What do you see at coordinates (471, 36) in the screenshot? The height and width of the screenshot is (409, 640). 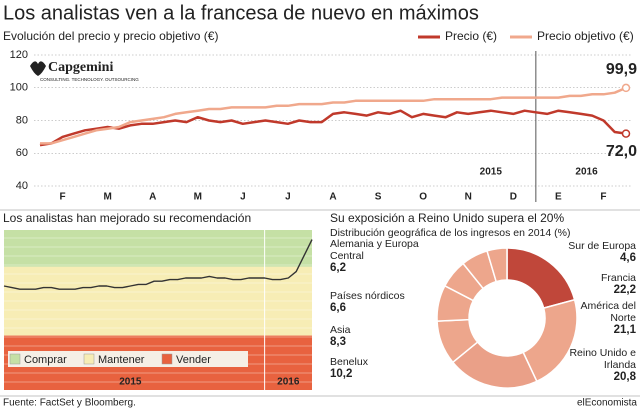 I see `legend-label: Precio (€)` at bounding box center [471, 36].